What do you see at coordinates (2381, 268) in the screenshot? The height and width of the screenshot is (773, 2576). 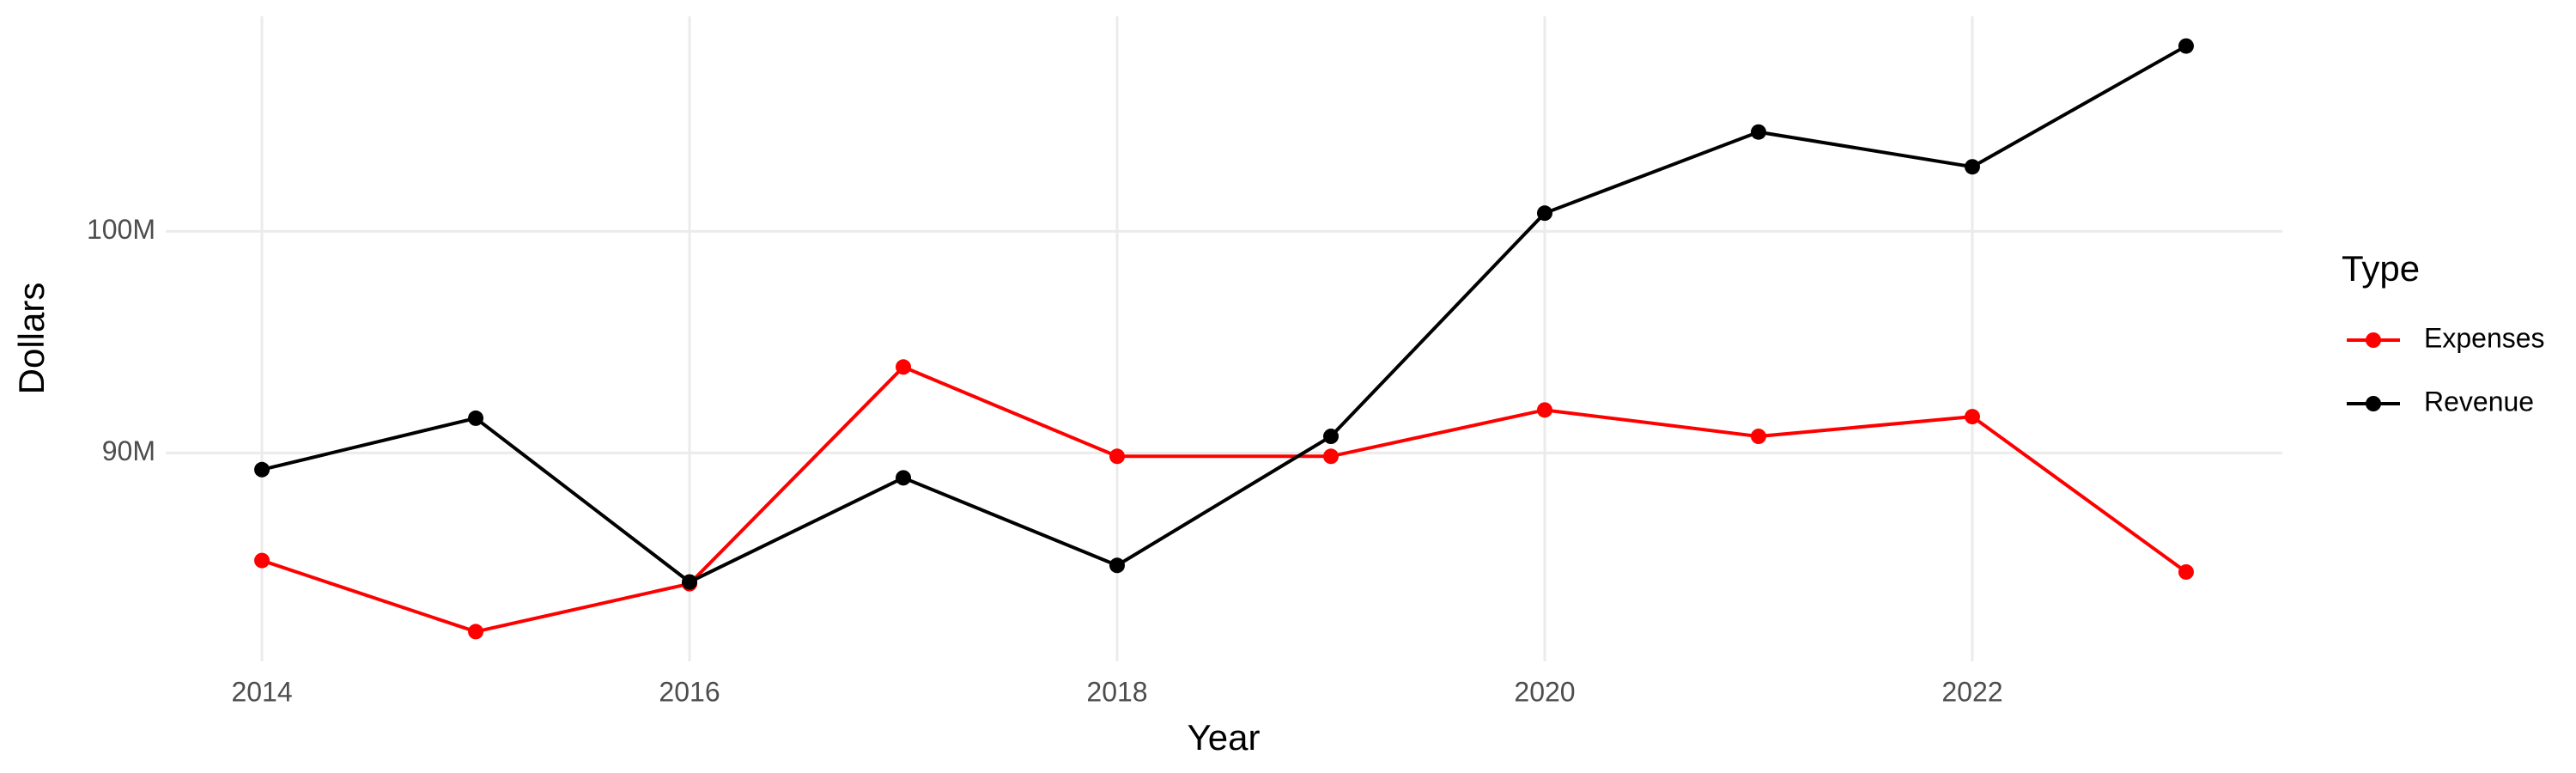 I see `legend-title: Type` at bounding box center [2381, 268].